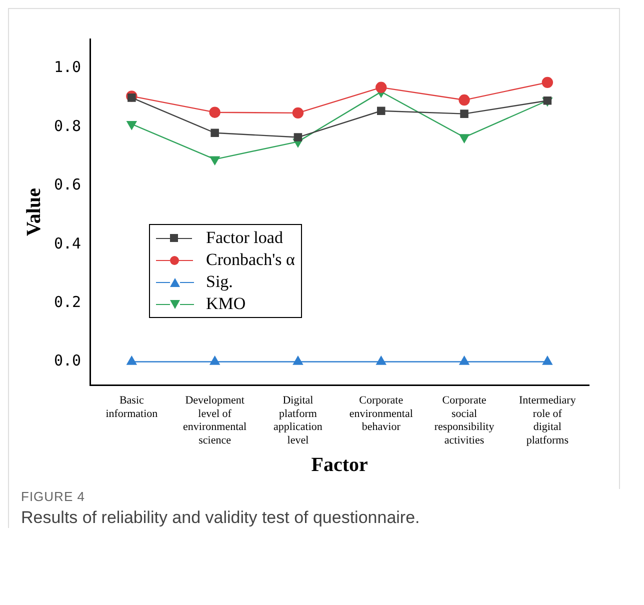  I want to click on legend-label: KMO, so click(226, 304).